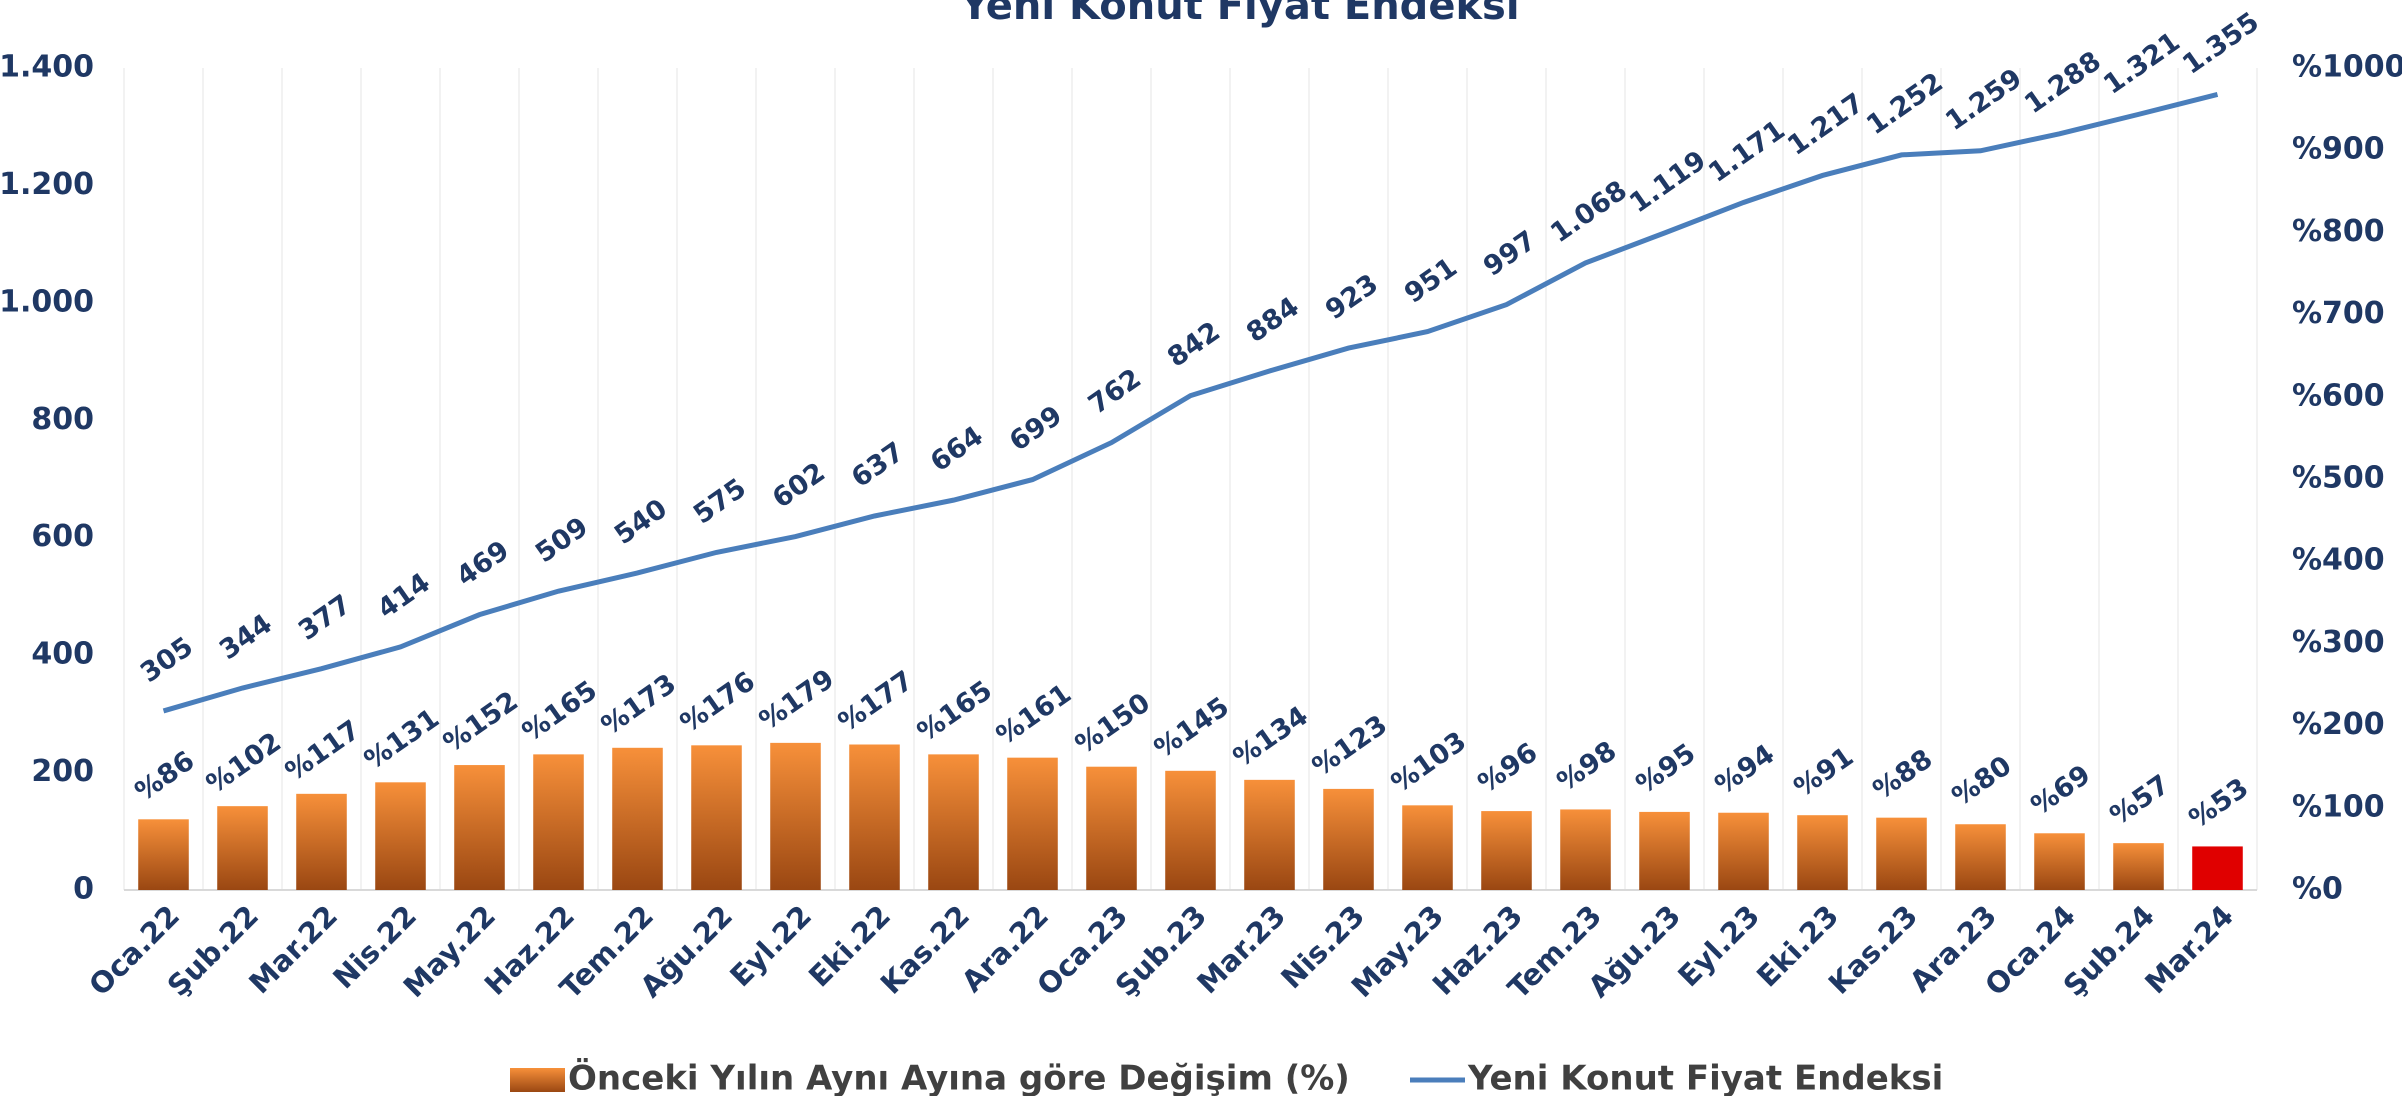  What do you see at coordinates (483, 564) in the screenshot?
I see `line-data-label: 469` at bounding box center [483, 564].